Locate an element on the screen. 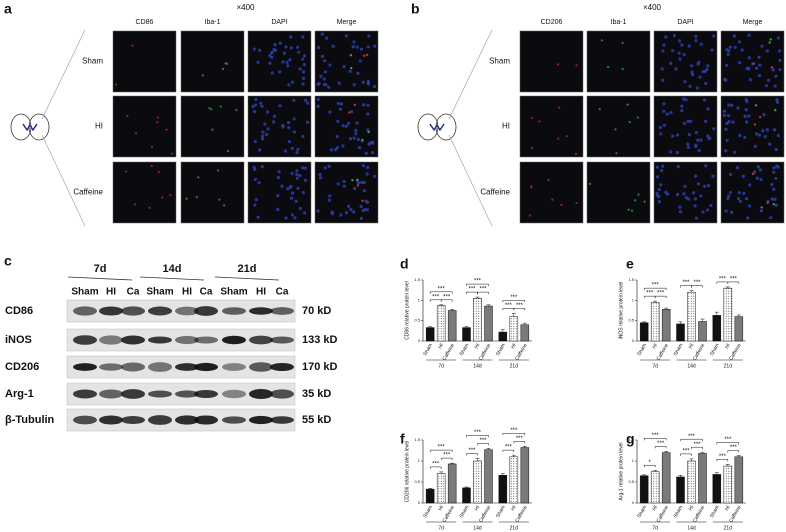 Image resolution: width=786 pixels, height=532 pixels. y-tick-label: 0 is located at coordinates (633, 502).